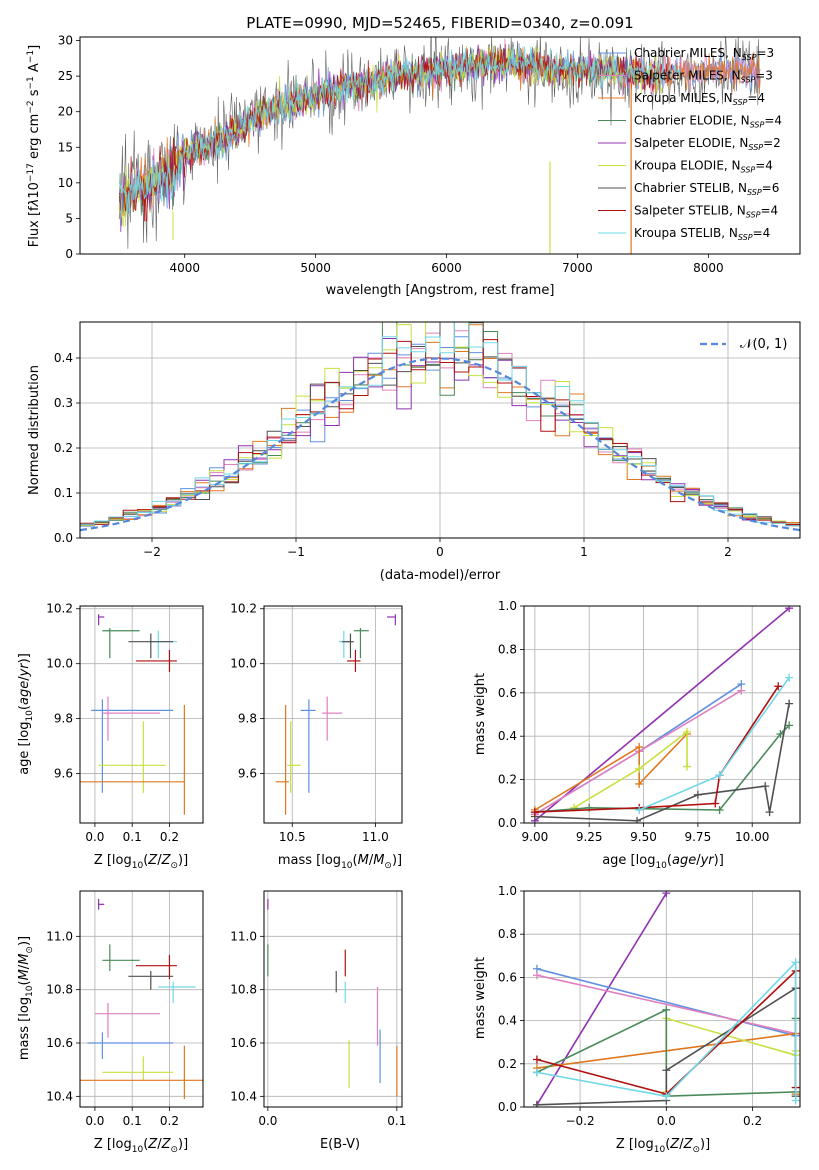 This screenshot has width=819, height=1170. Describe the element at coordinates (141, 862) in the screenshot. I see `age-z-xlabel: Z [log10(Z/Z⊙)]` at that location.